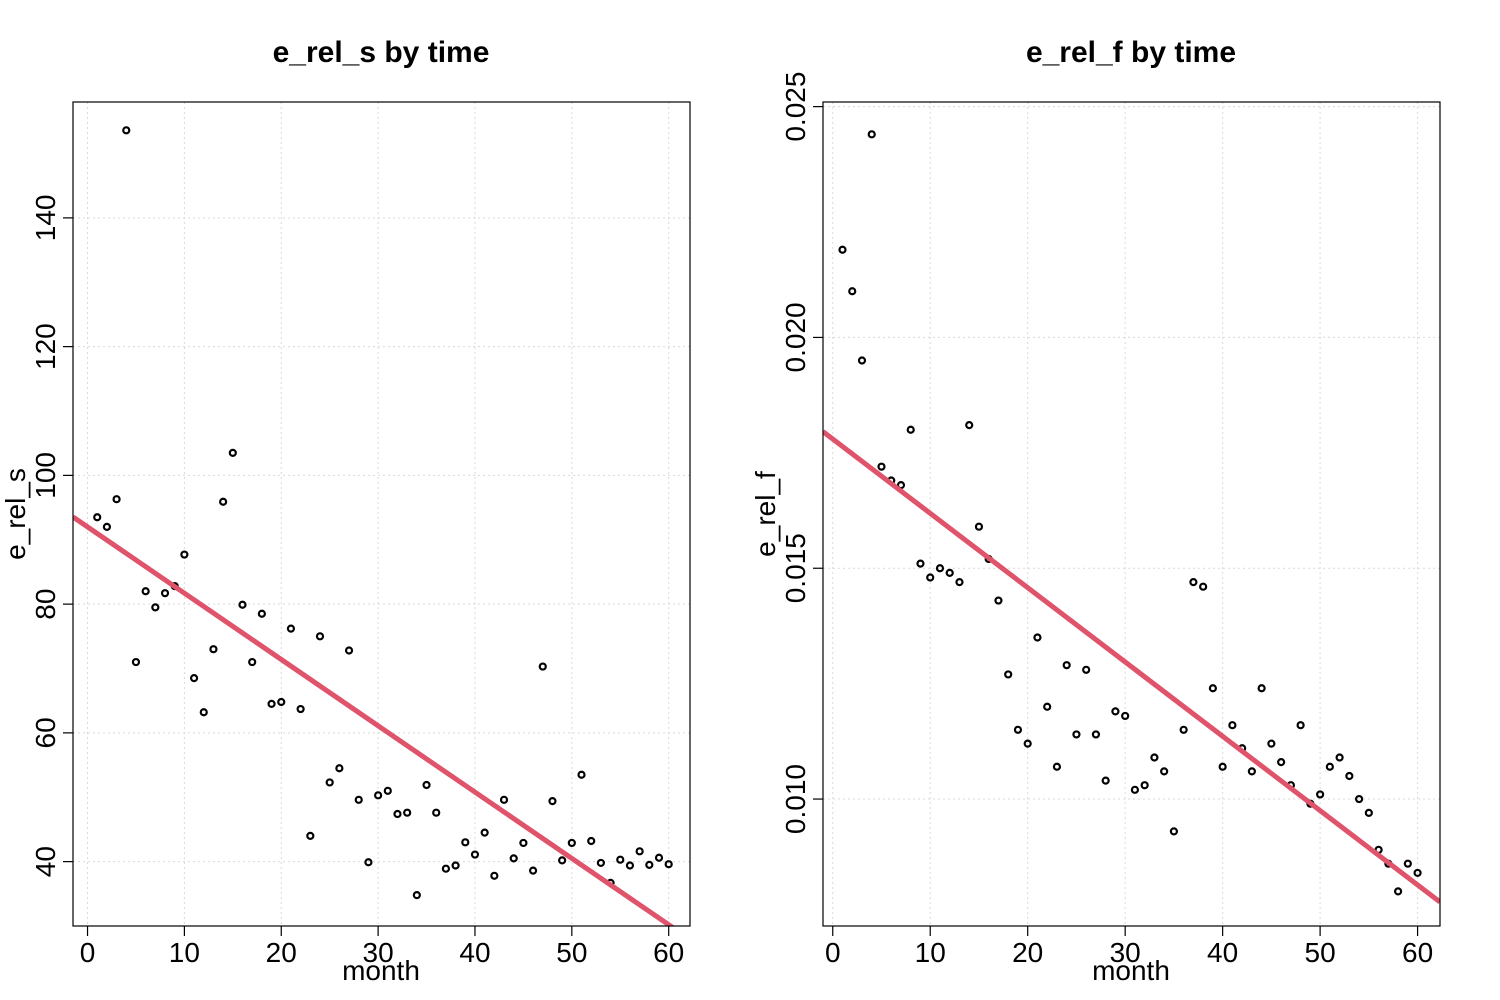 The width and height of the screenshot is (1500, 1000). I want to click on y-tick-label: 60, so click(45, 732).